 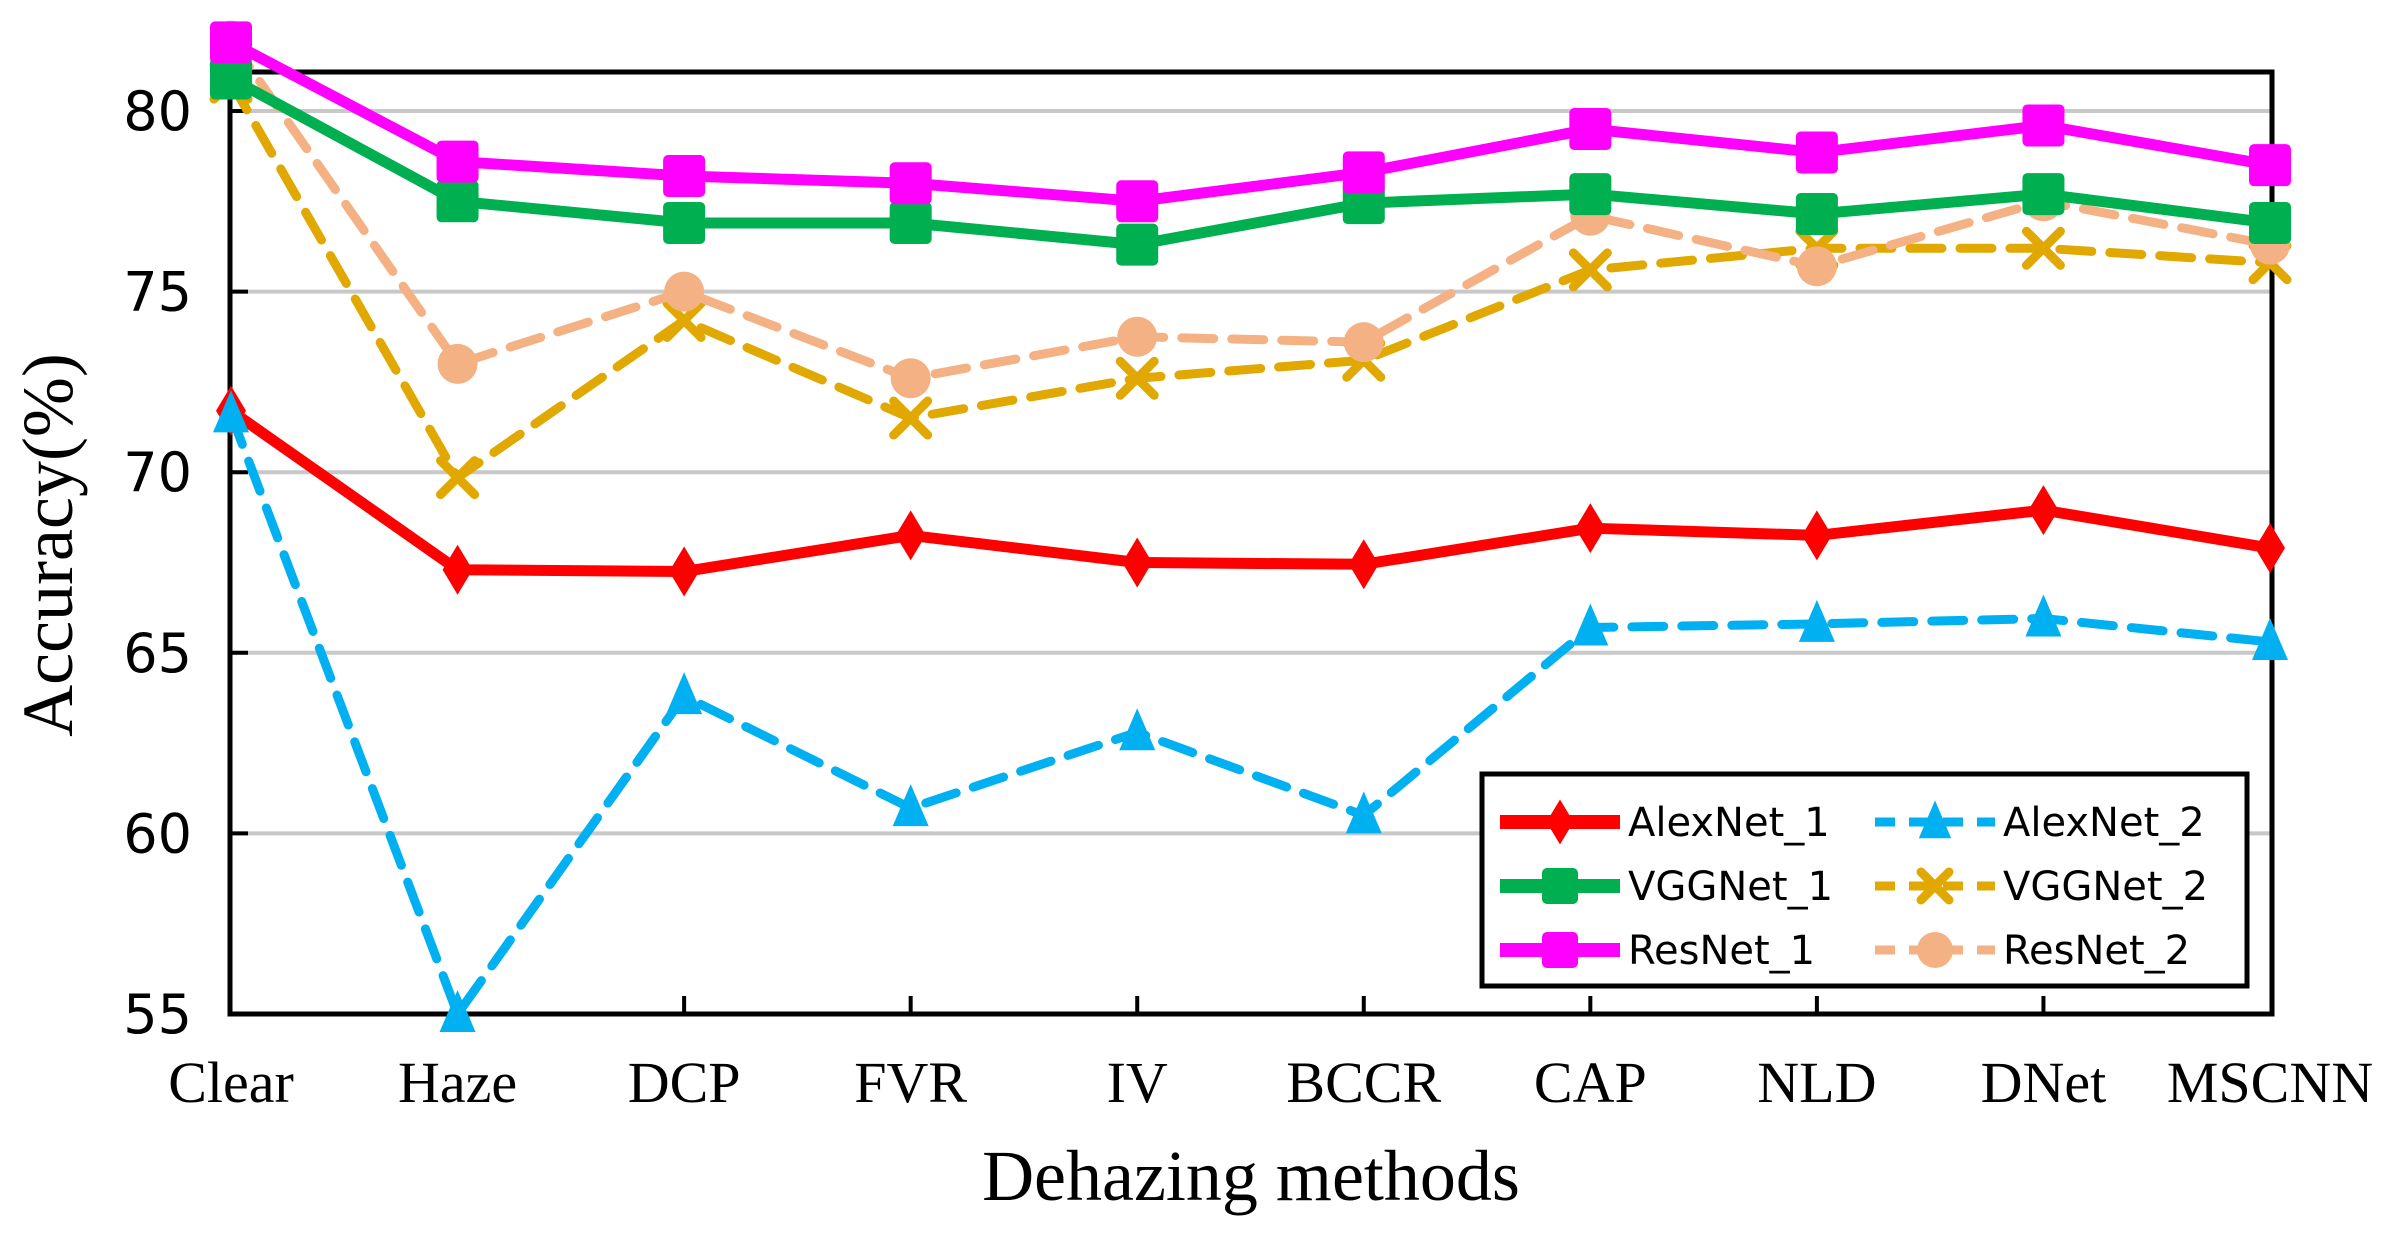 I want to click on x-tick-label: Haze, so click(x=457, y=1082).